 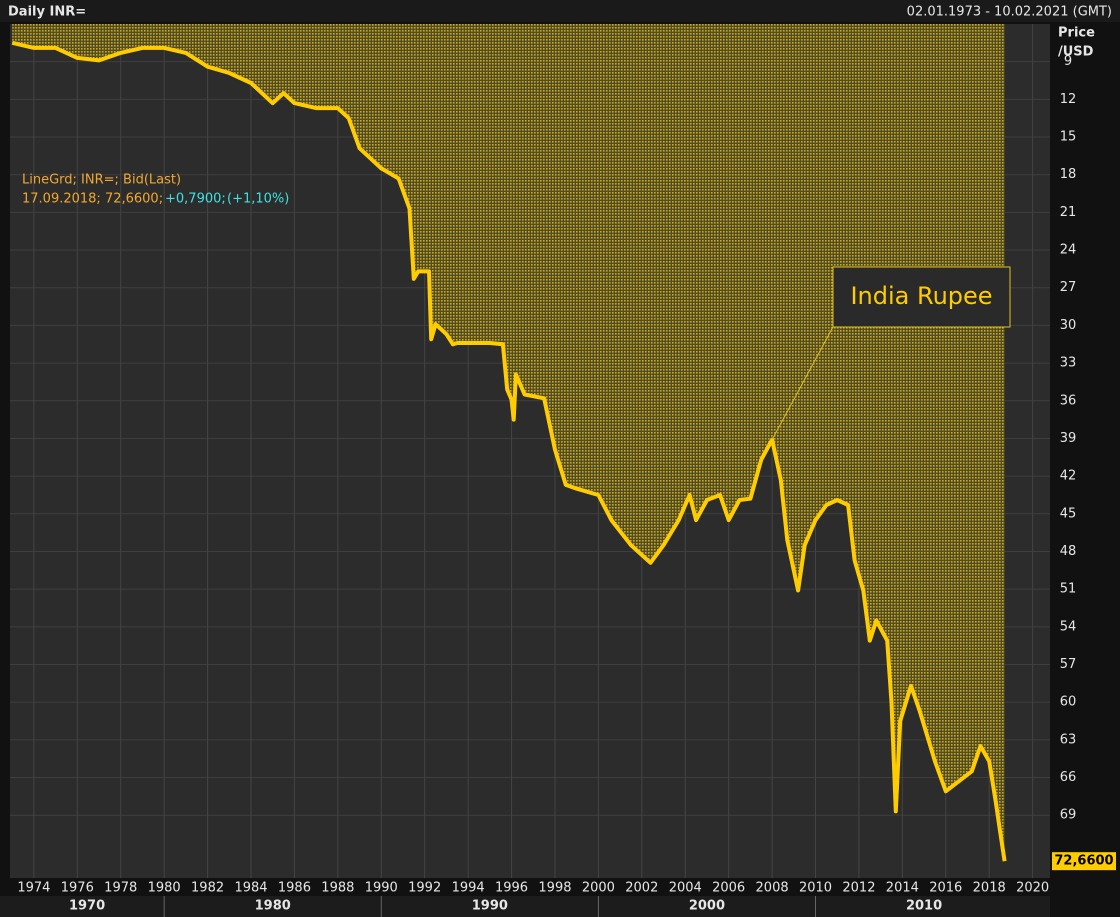 What do you see at coordinates (525, 906) in the screenshot?
I see `decade-row` at bounding box center [525, 906].